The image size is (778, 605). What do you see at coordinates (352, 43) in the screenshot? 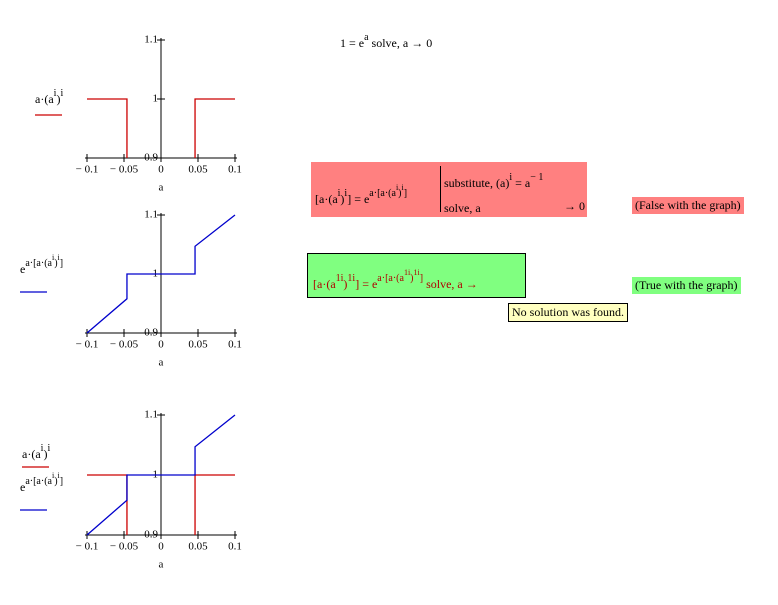
I see `math-part: 1 = e` at bounding box center [352, 43].